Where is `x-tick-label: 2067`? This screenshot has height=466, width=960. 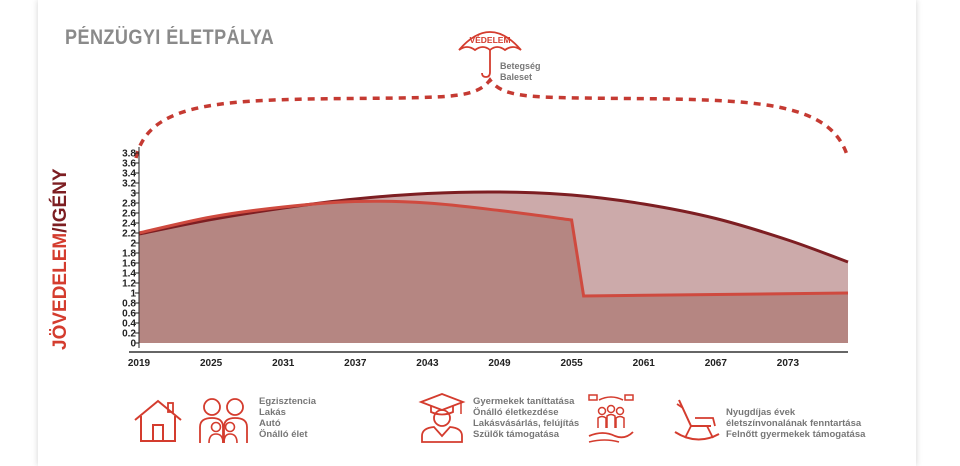 x-tick-label: 2067 is located at coordinates (716, 363).